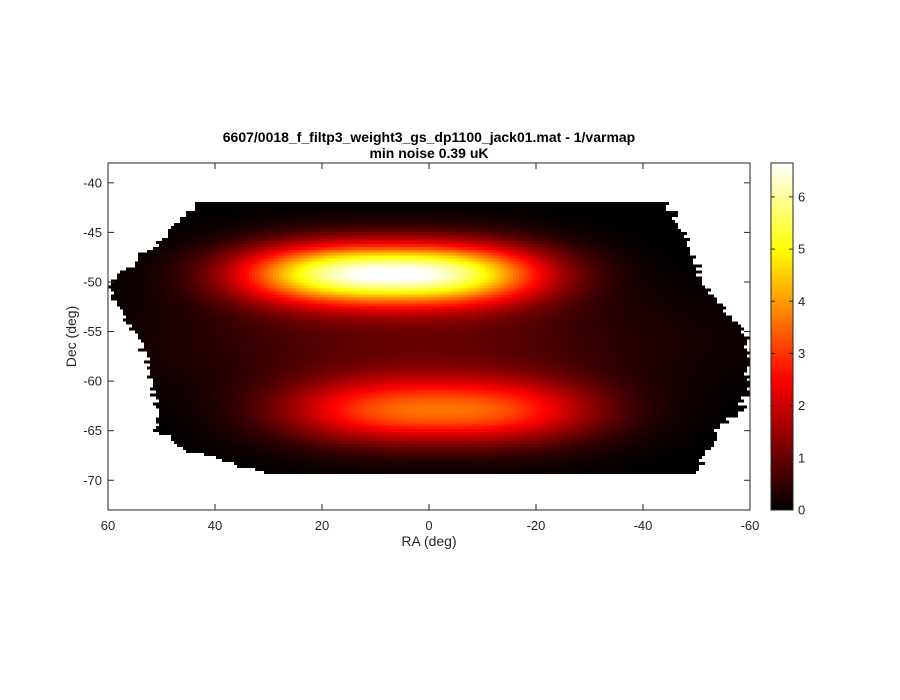 The height and width of the screenshot is (700, 900). I want to click on y-tick-label: -55, so click(92, 331).